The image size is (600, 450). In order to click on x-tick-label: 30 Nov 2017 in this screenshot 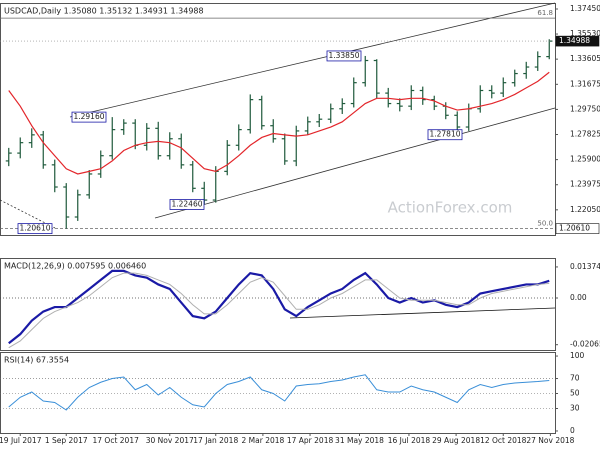, I will do `click(170, 440)`.